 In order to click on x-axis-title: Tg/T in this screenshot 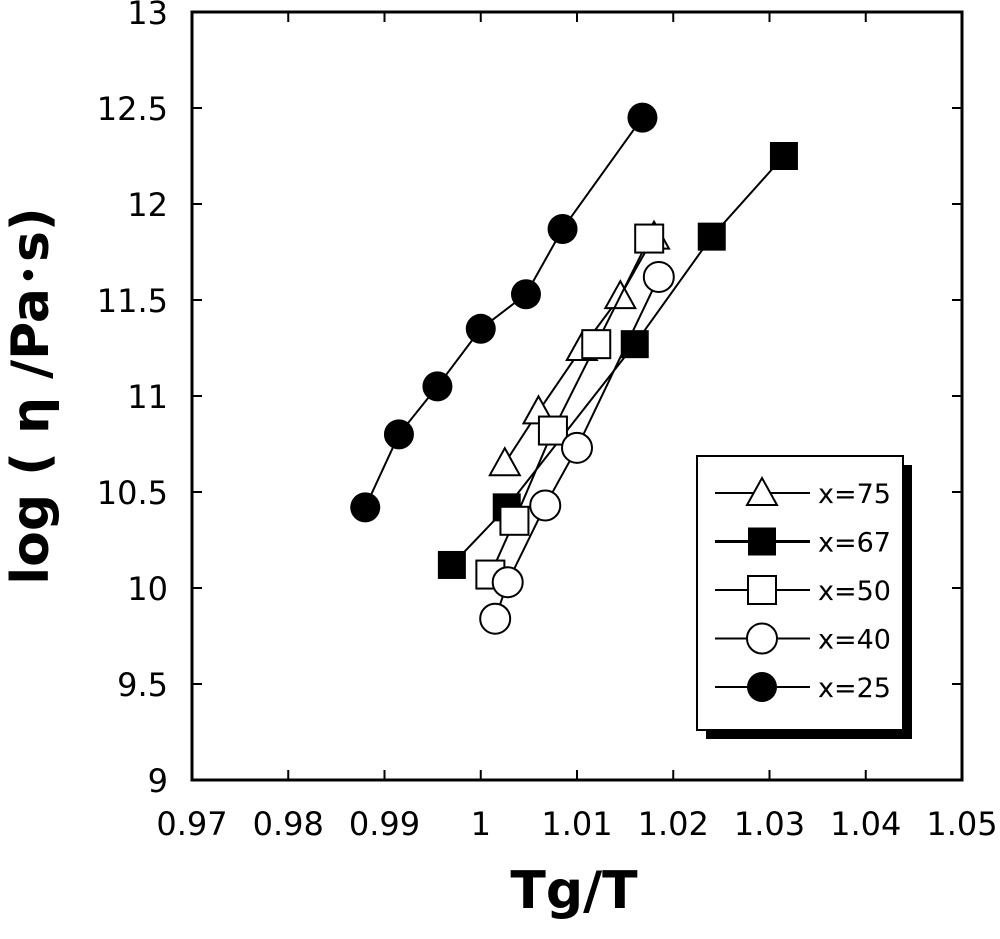, I will do `click(574, 891)`.